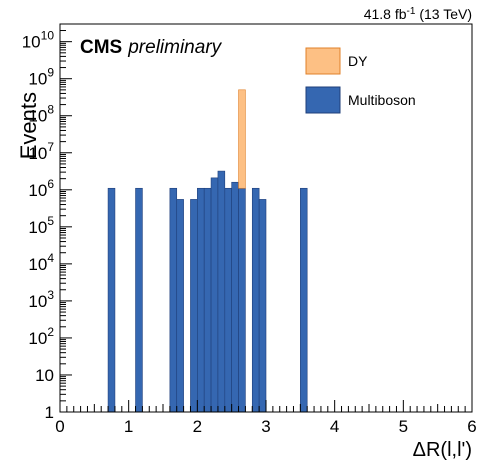 The image size is (496, 472). Describe the element at coordinates (385, 14) in the screenshot. I see `lumi-value: 41.8 fb` at that location.